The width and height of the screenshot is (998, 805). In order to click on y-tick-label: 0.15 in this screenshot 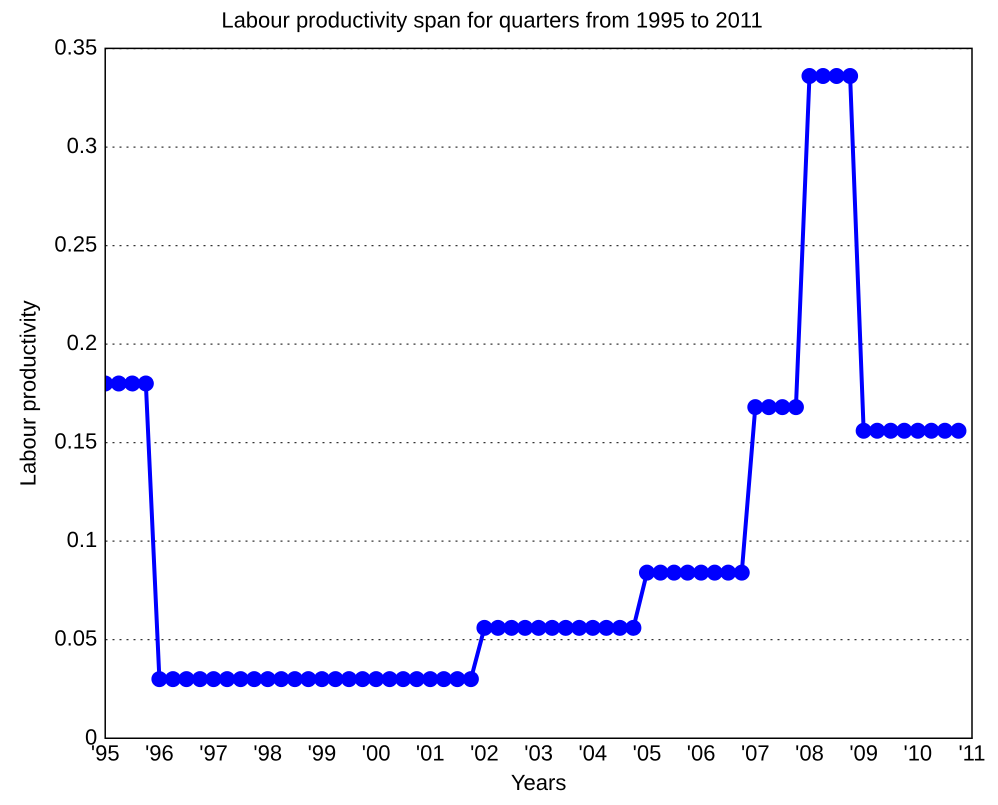, I will do `click(76, 441)`.